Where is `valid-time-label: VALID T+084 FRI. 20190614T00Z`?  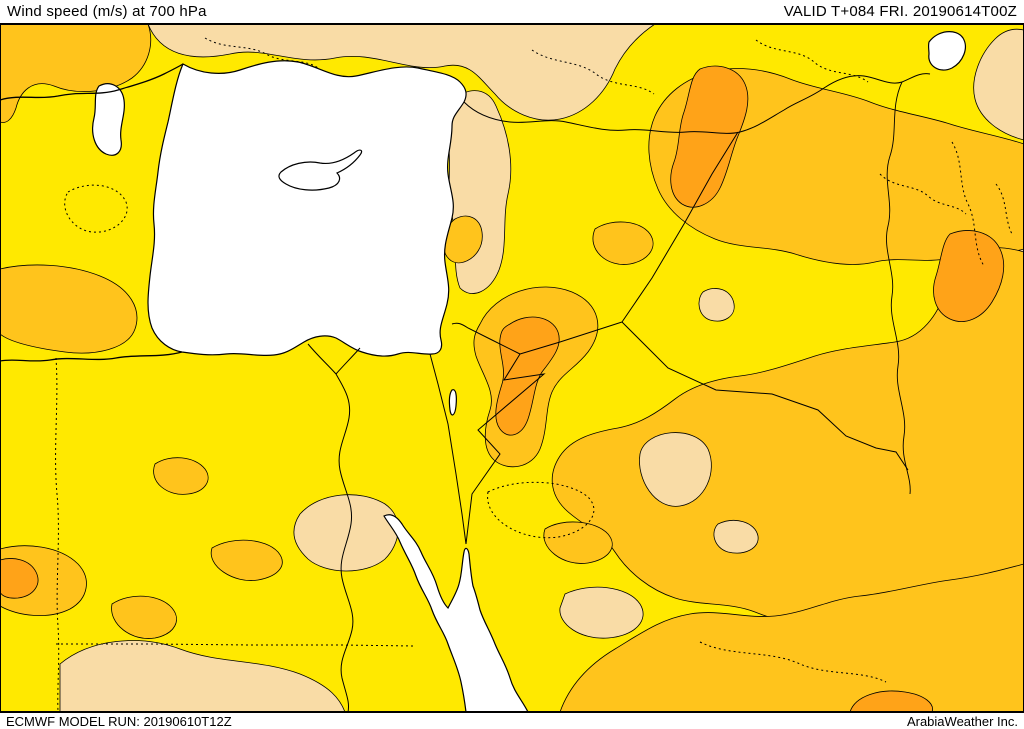
valid-time-label: VALID T+084 FRI. 20190614T00Z is located at coordinates (900, 11).